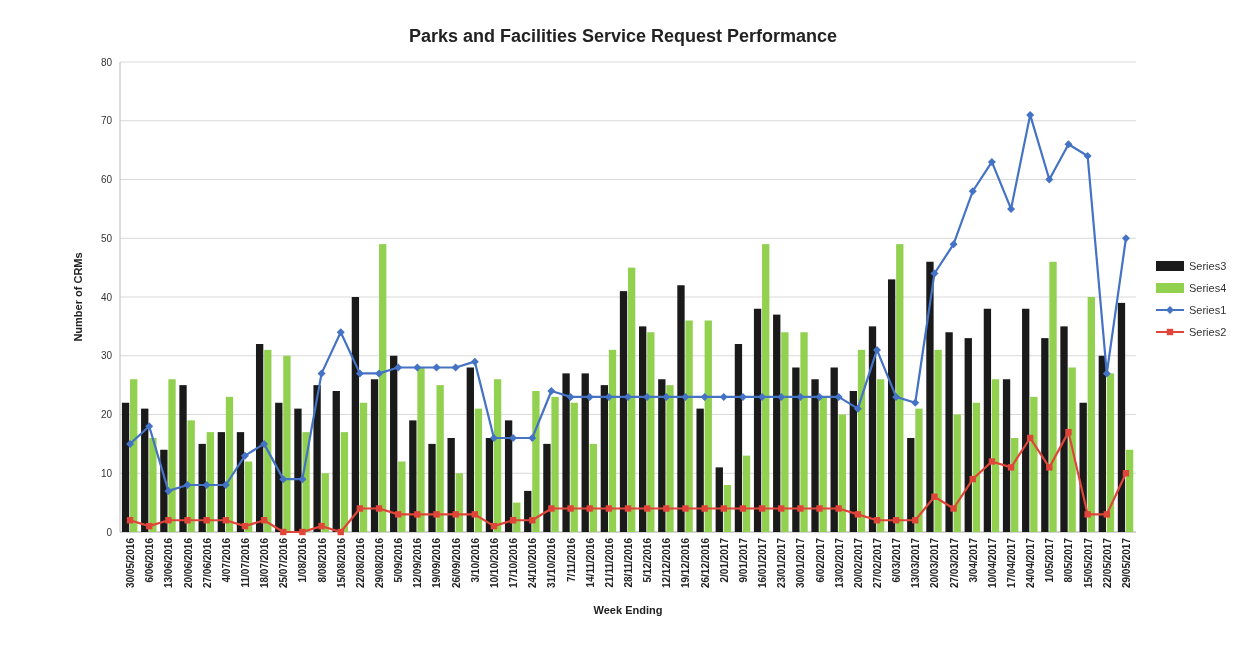  Describe the element at coordinates (820, 560) in the screenshot. I see `x-tick-label: 6/02/2017` at that location.